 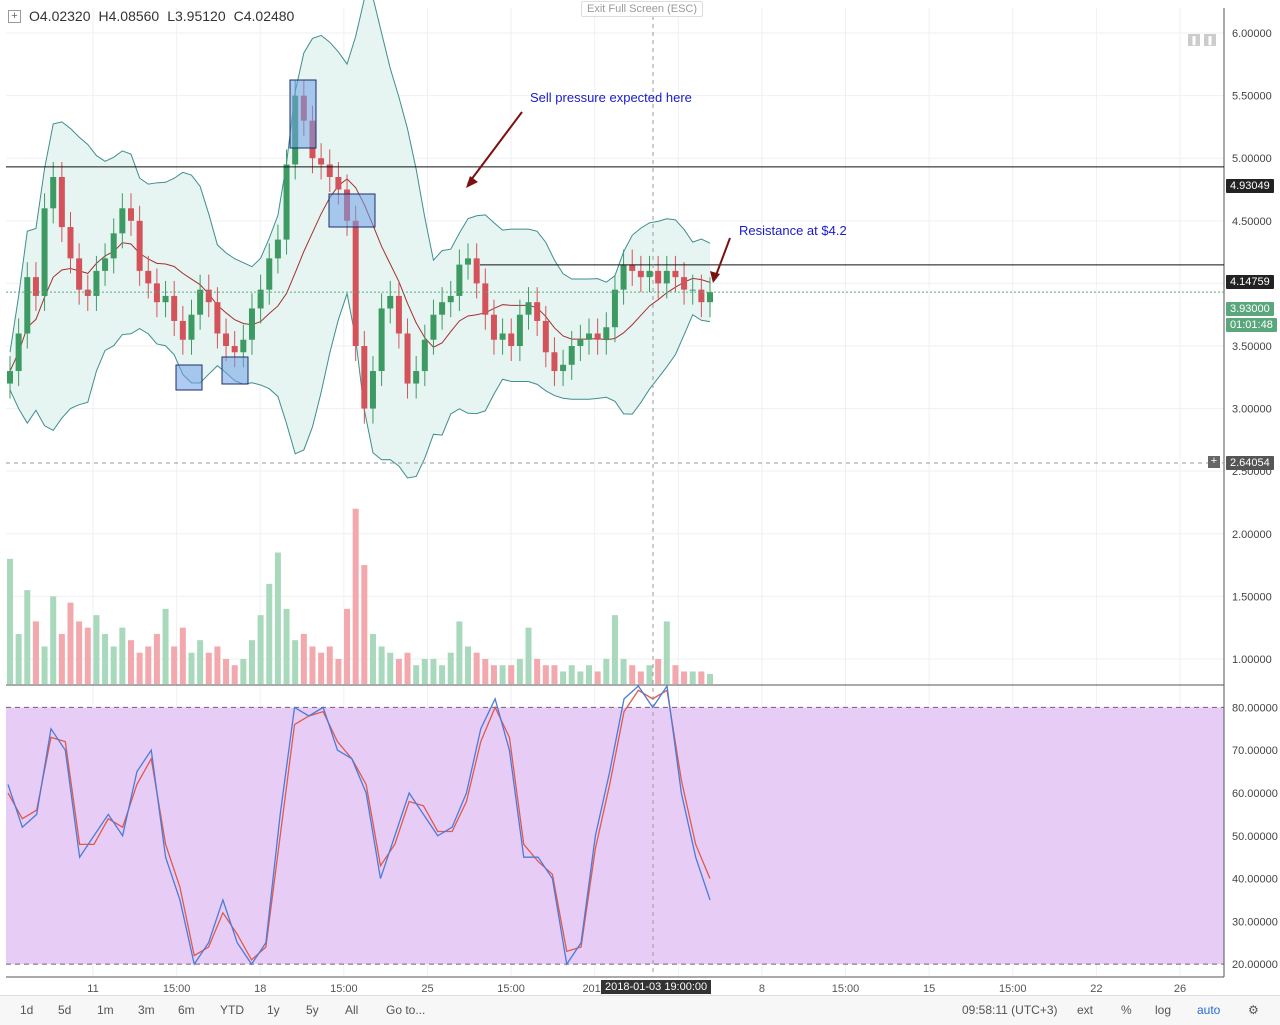 I want to click on range-5y: 5y, so click(x=312, y=1010).